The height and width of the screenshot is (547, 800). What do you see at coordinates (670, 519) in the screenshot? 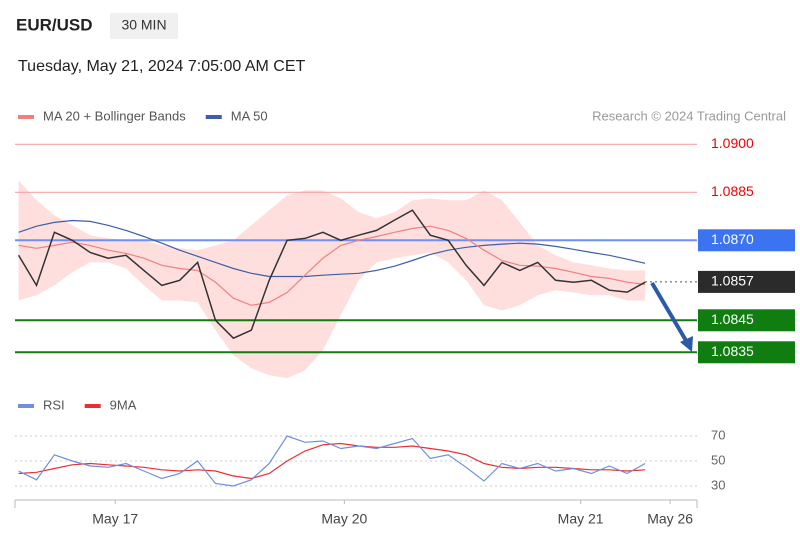
I see `x-tick-label: May 26` at bounding box center [670, 519].